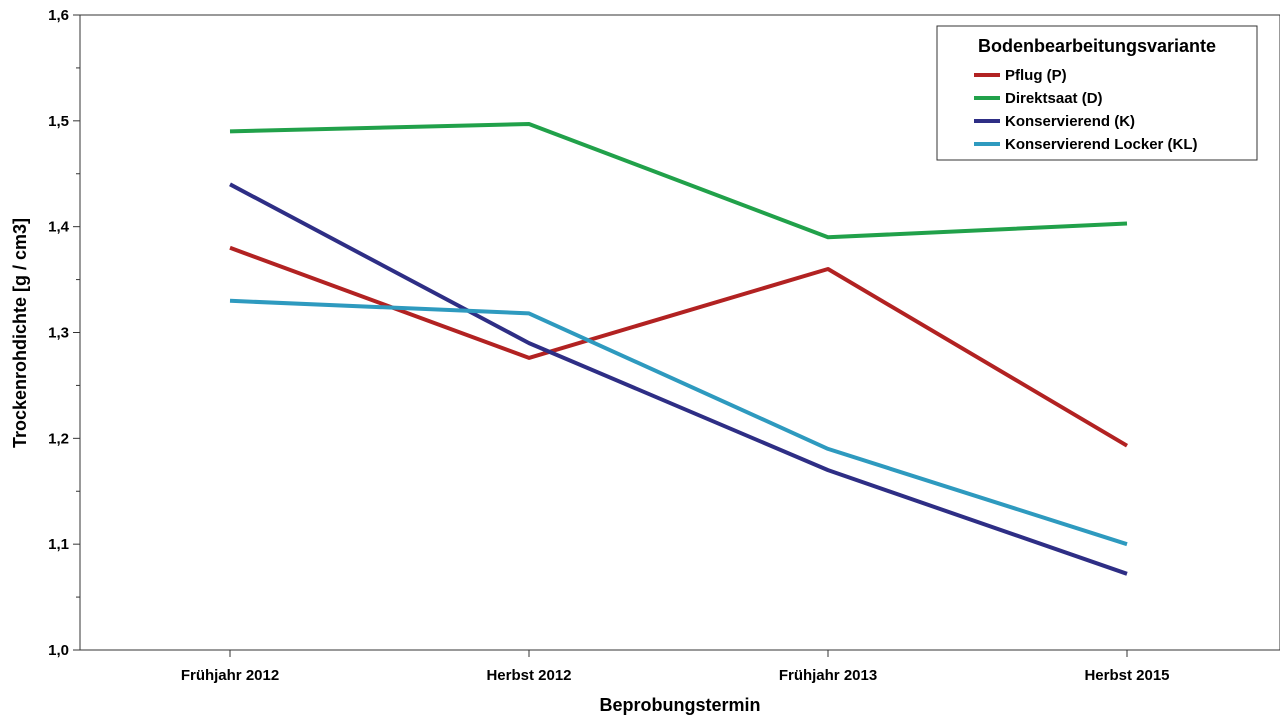 Image resolution: width=1280 pixels, height=720 pixels. I want to click on legend-label: Konservierend Locker (KL), so click(1101, 144).